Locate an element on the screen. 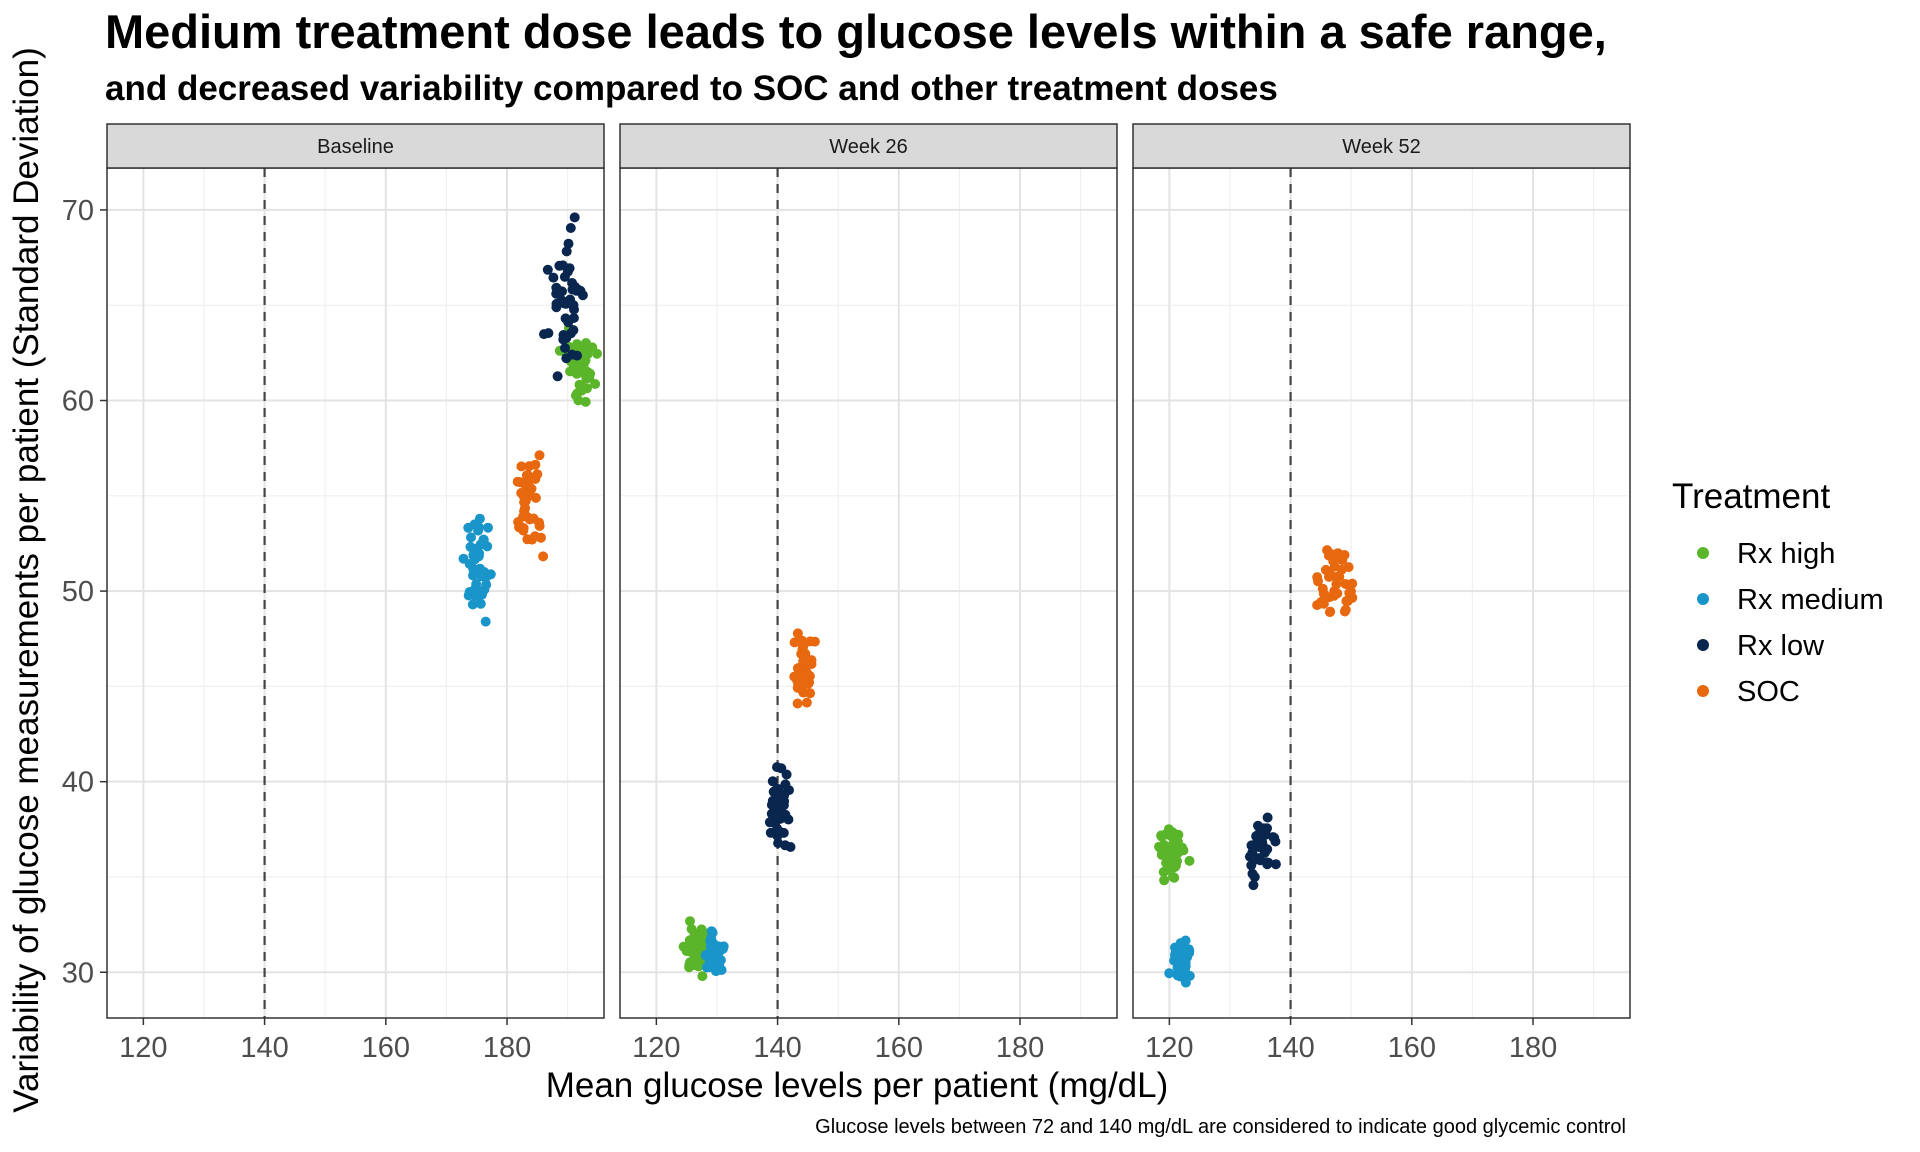 The width and height of the screenshot is (1920, 1152). facet-strip-label: Week 26 is located at coordinates (868, 147).